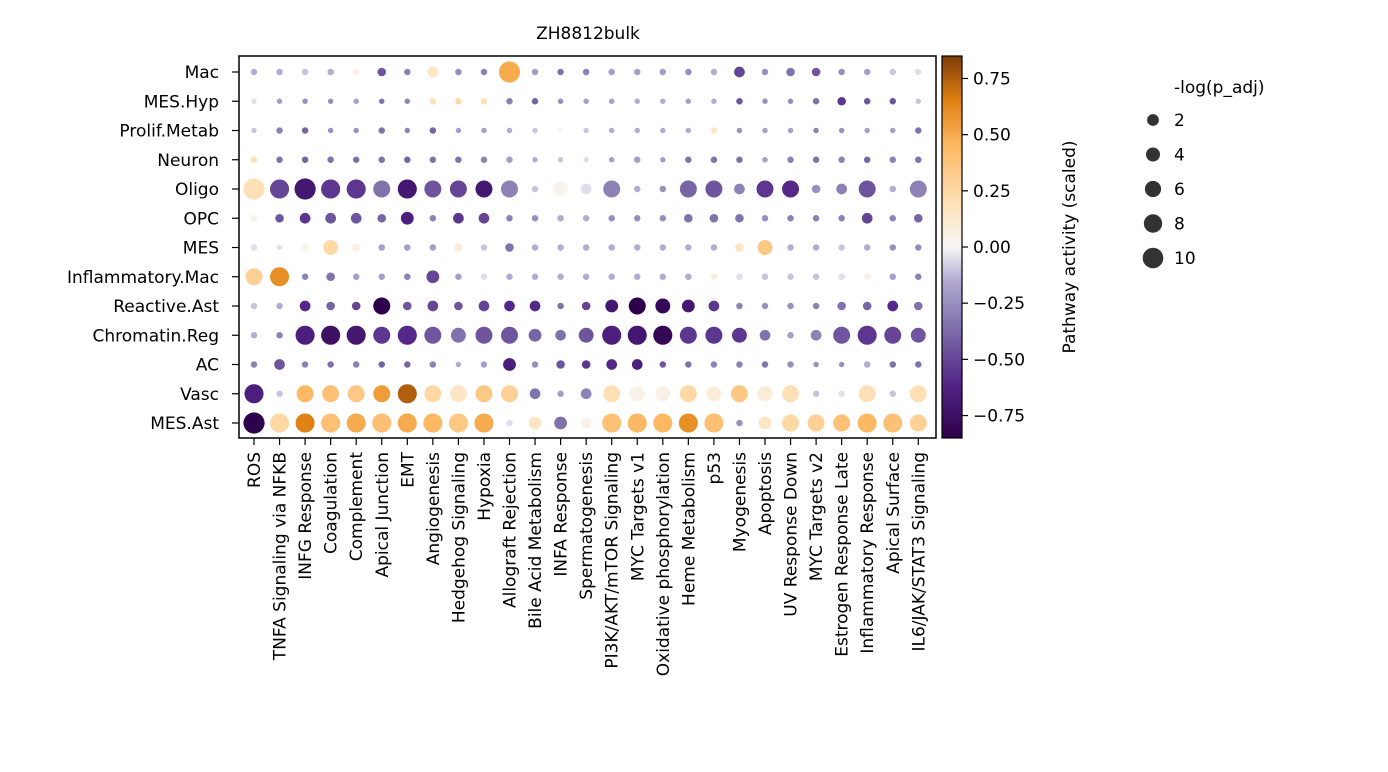  I want to click on row-label: AC, so click(207, 366).